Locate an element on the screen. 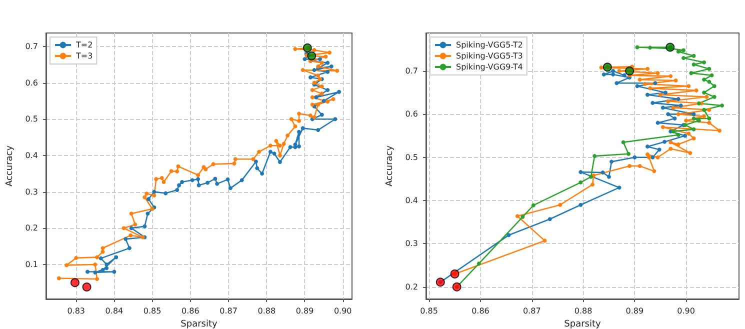 The width and height of the screenshot is (745, 329). y-tick-label: 0.1 is located at coordinates (31, 264).